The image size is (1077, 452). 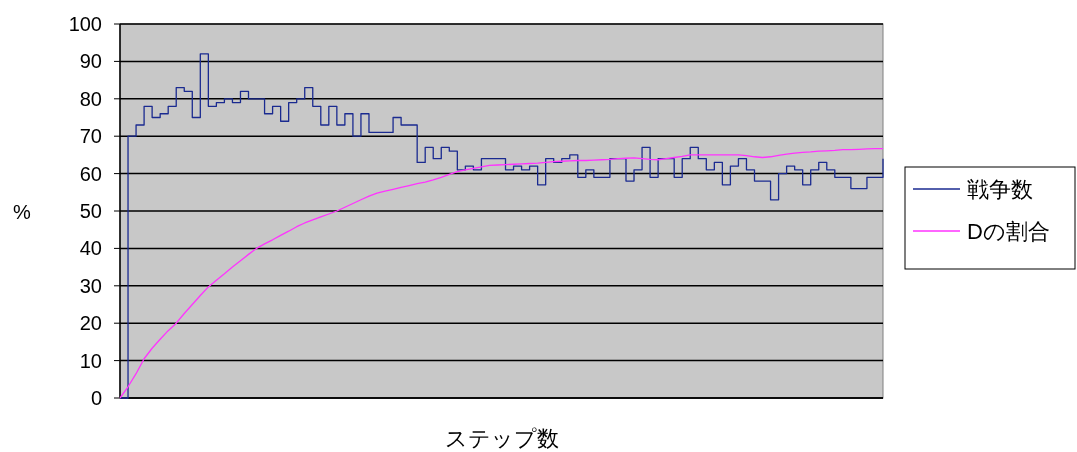 What do you see at coordinates (90, 98) in the screenshot?
I see `y-tick-label: 80` at bounding box center [90, 98].